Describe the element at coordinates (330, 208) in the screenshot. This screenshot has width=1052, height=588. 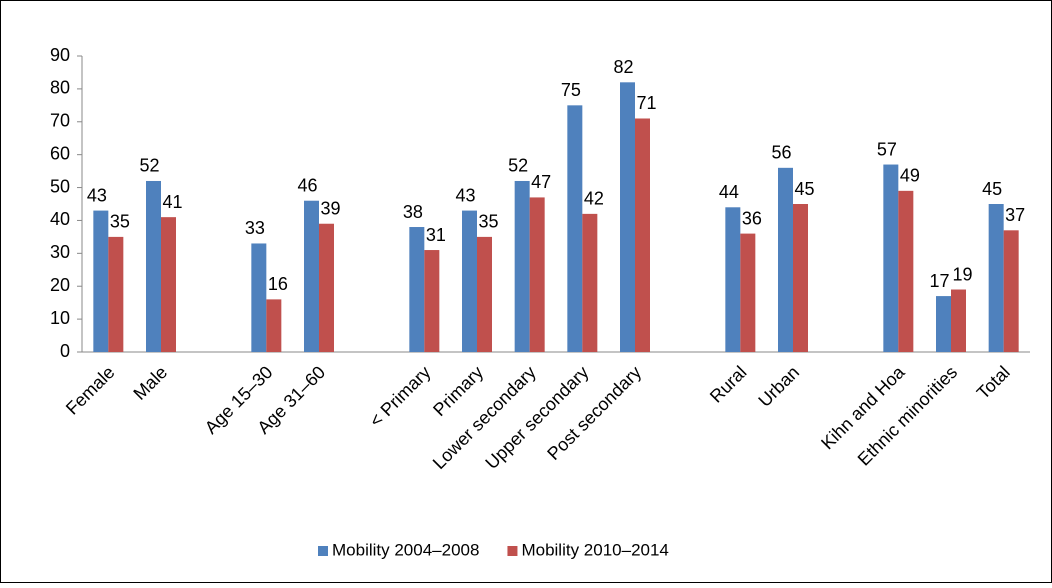
I see `data-label: 39` at that location.